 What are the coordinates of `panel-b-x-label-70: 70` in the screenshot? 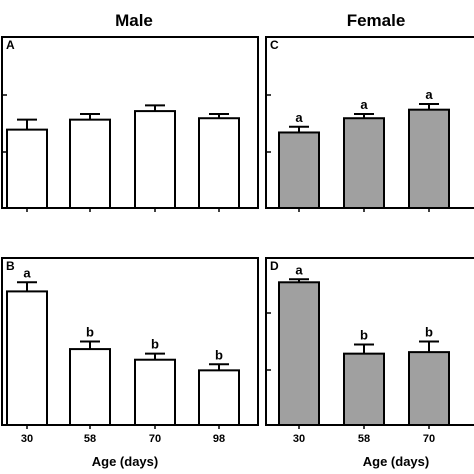 It's located at (155, 439).